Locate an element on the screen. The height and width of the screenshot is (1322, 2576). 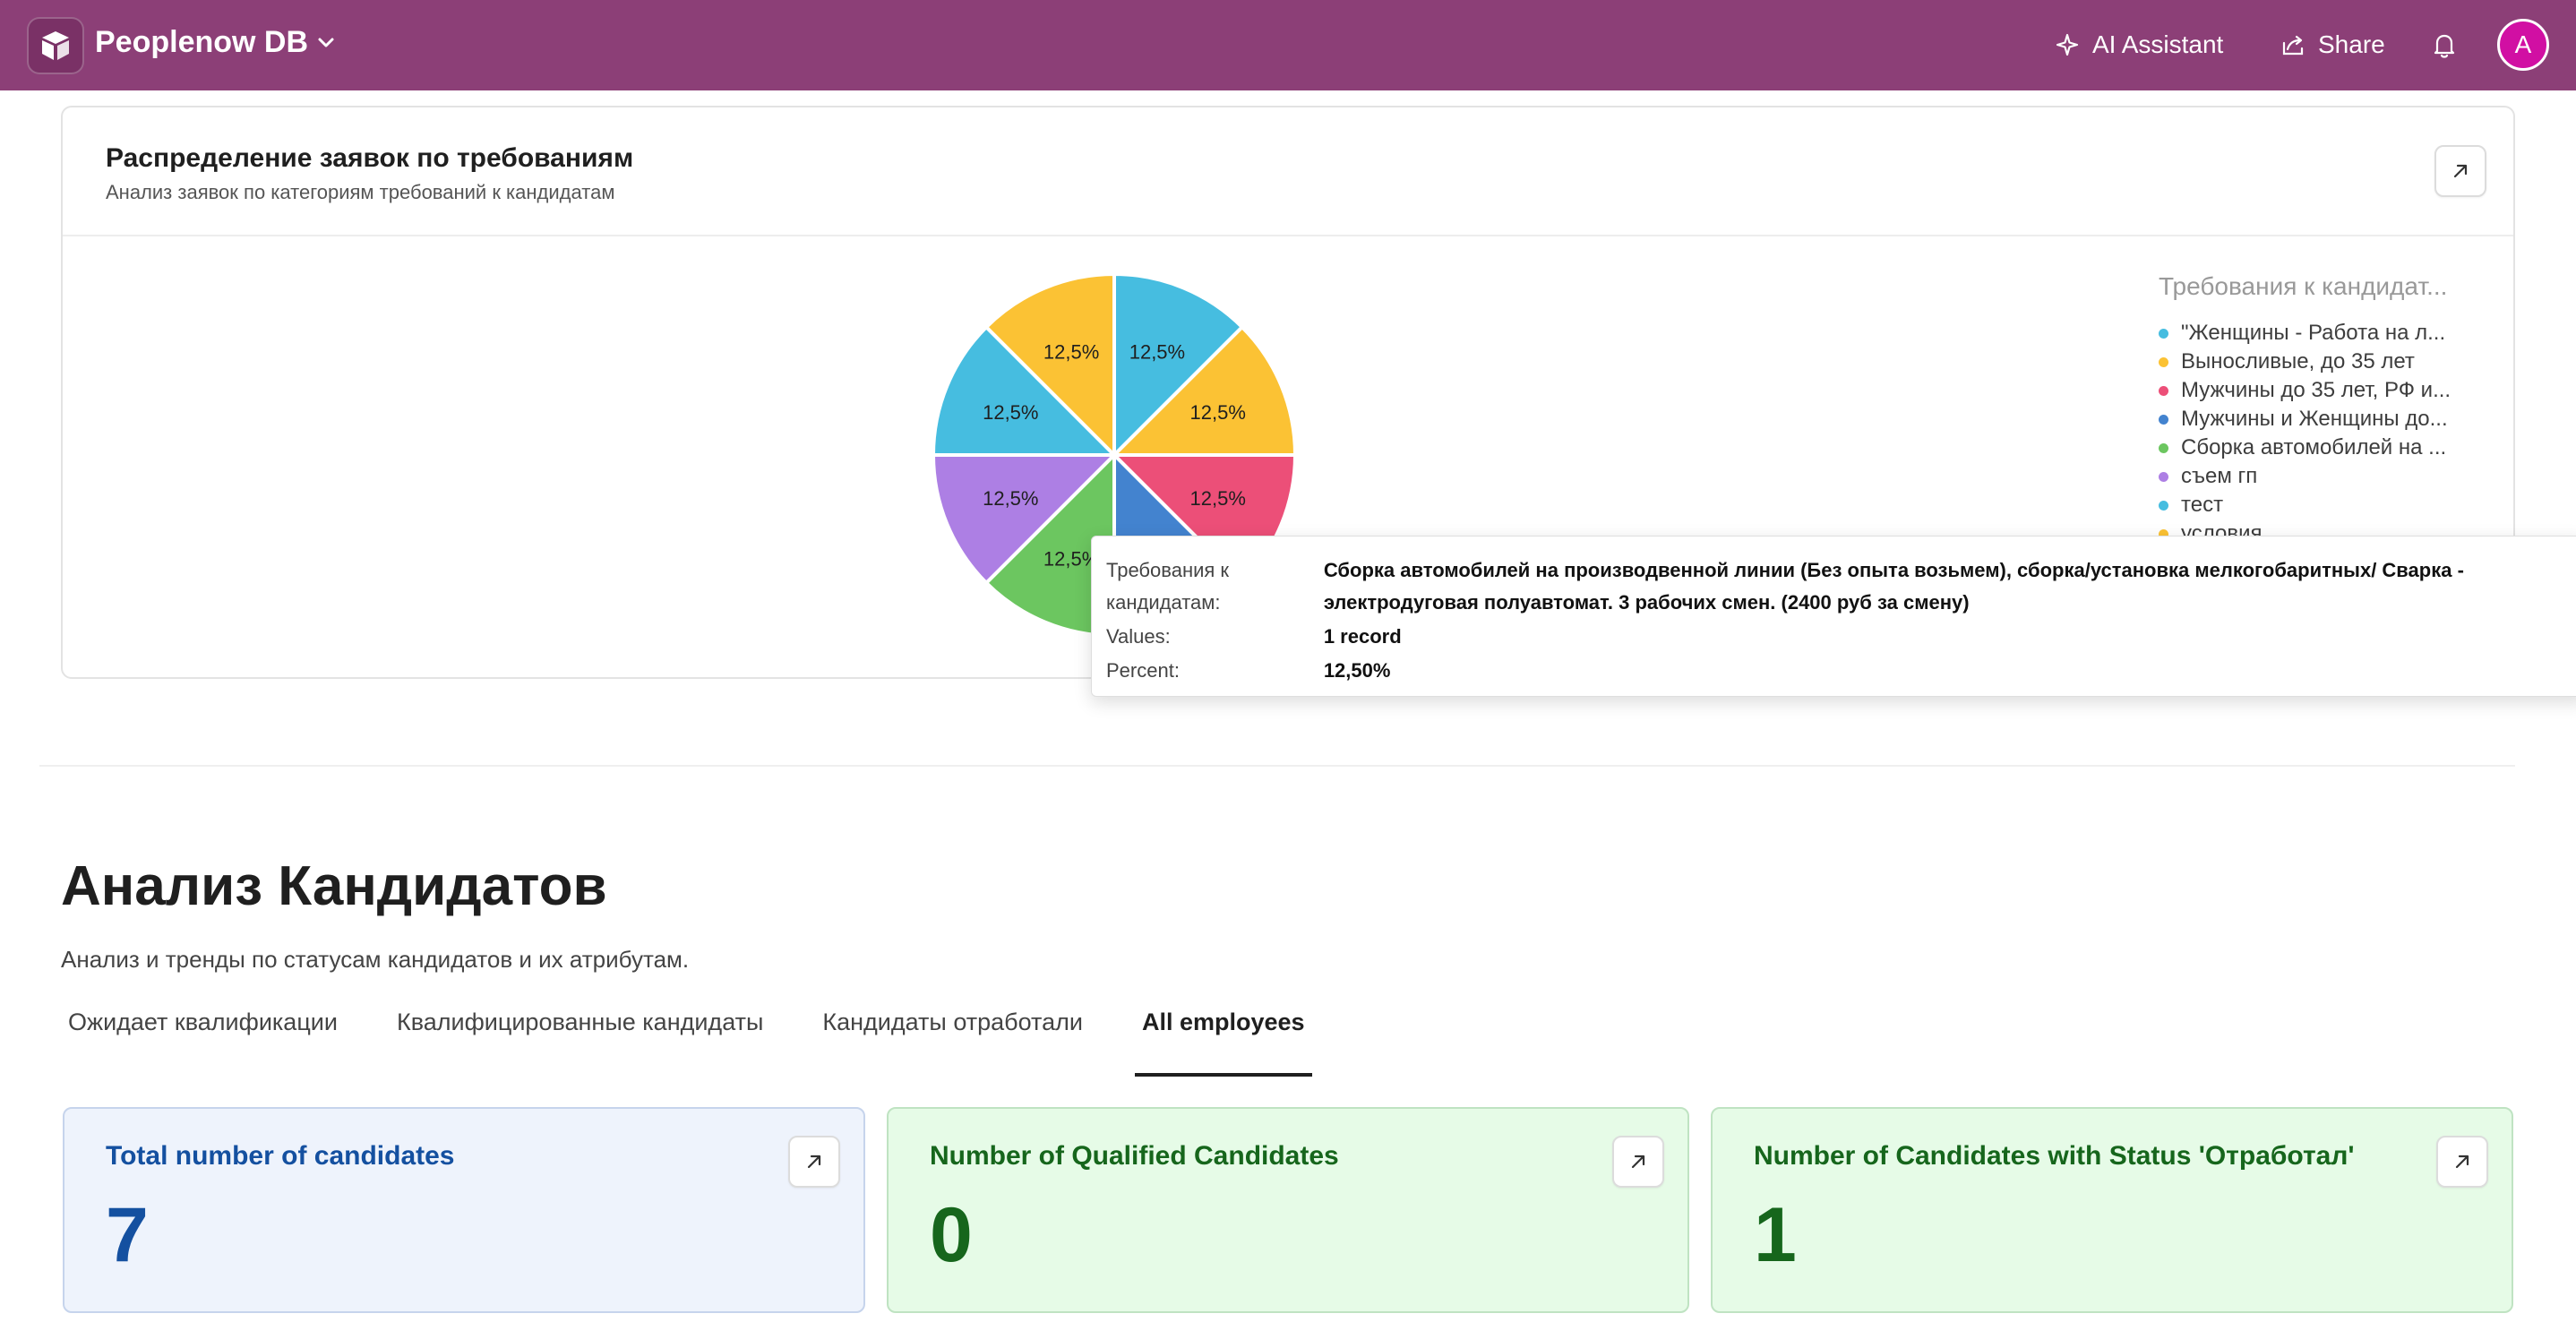
chart-title: Распределение заявок по требованиям is located at coordinates (370, 158).